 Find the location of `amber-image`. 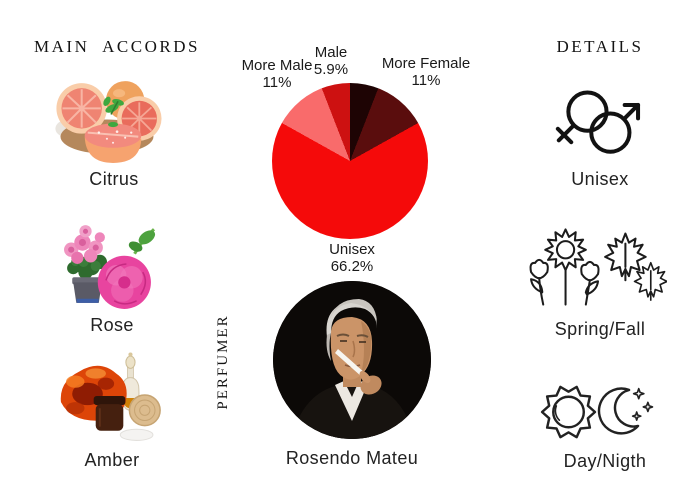

amber-image is located at coordinates (109, 397).